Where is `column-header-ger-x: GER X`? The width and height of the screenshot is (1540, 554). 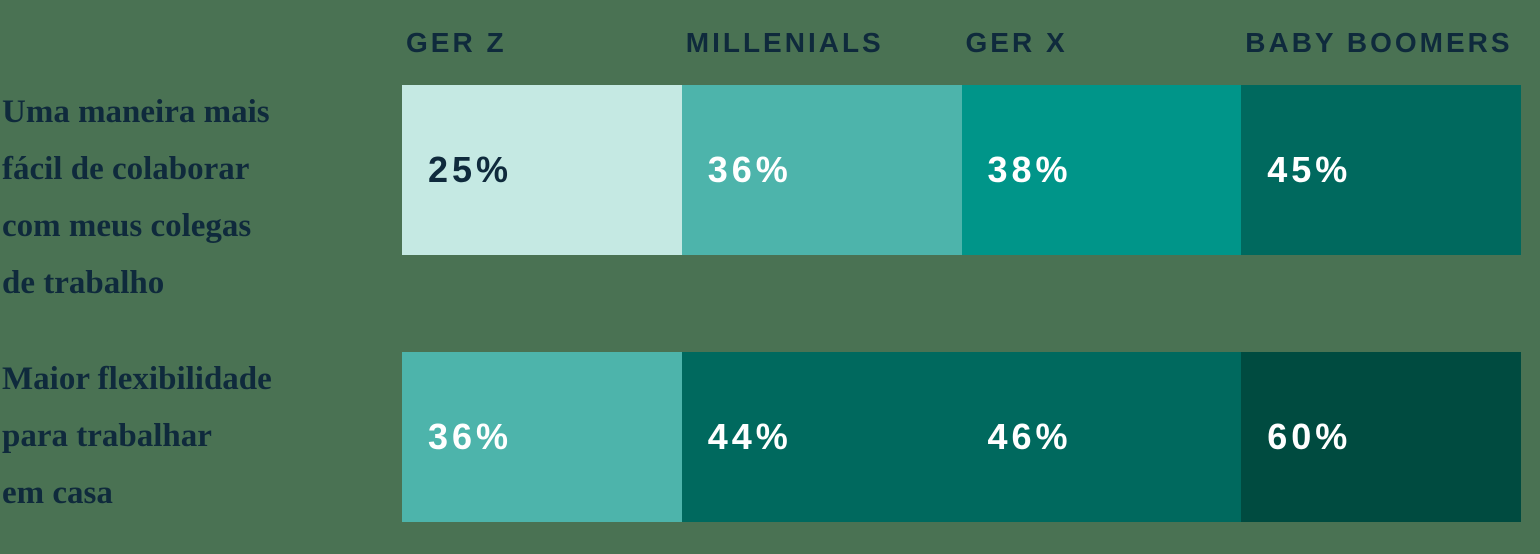 column-header-ger-x: GER X is located at coordinates (1016, 42).